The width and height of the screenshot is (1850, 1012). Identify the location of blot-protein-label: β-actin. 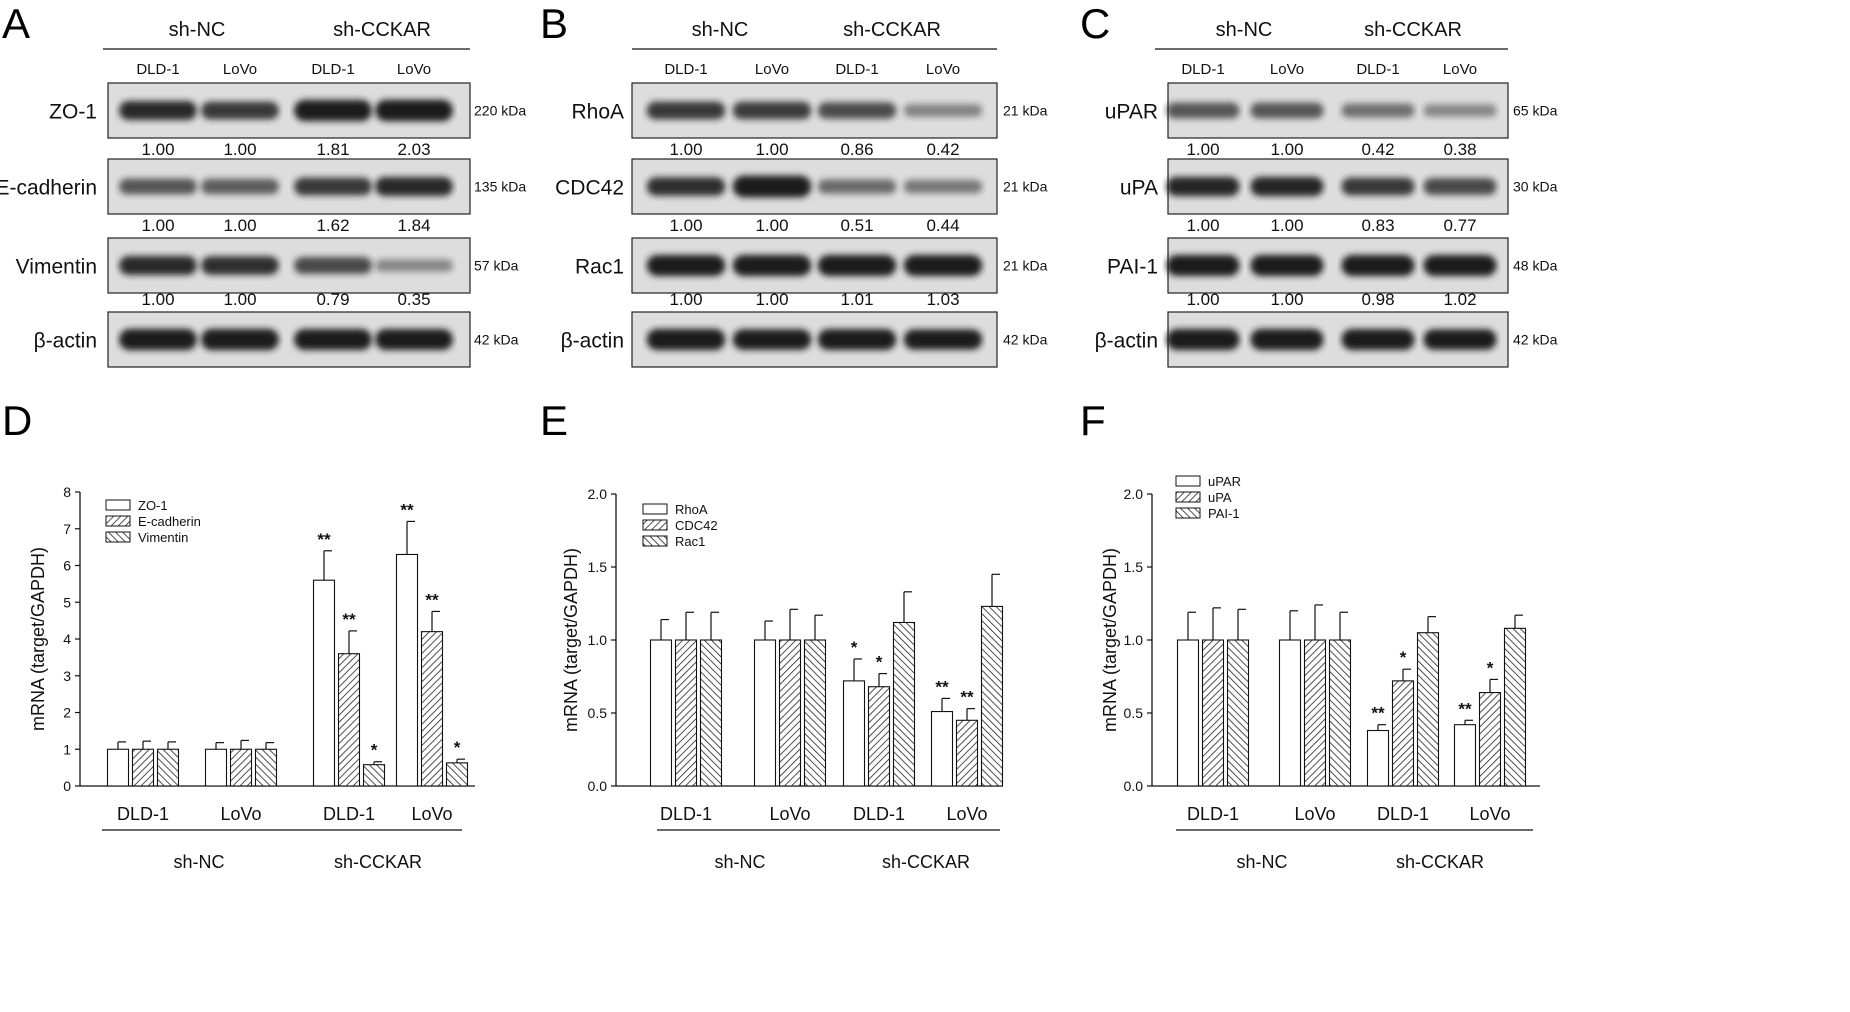
(65, 341).